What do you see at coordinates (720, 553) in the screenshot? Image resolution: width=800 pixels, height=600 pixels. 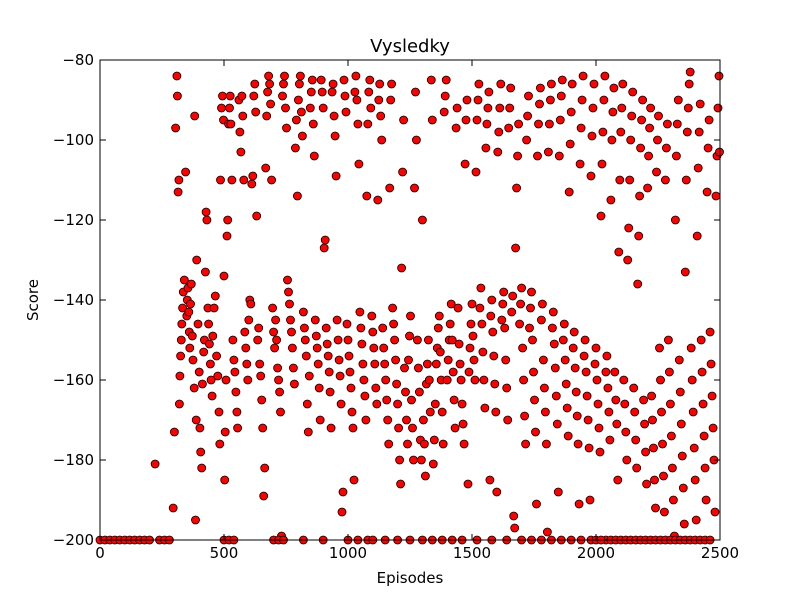 I see `x-tick-label: 2500` at bounding box center [720, 553].